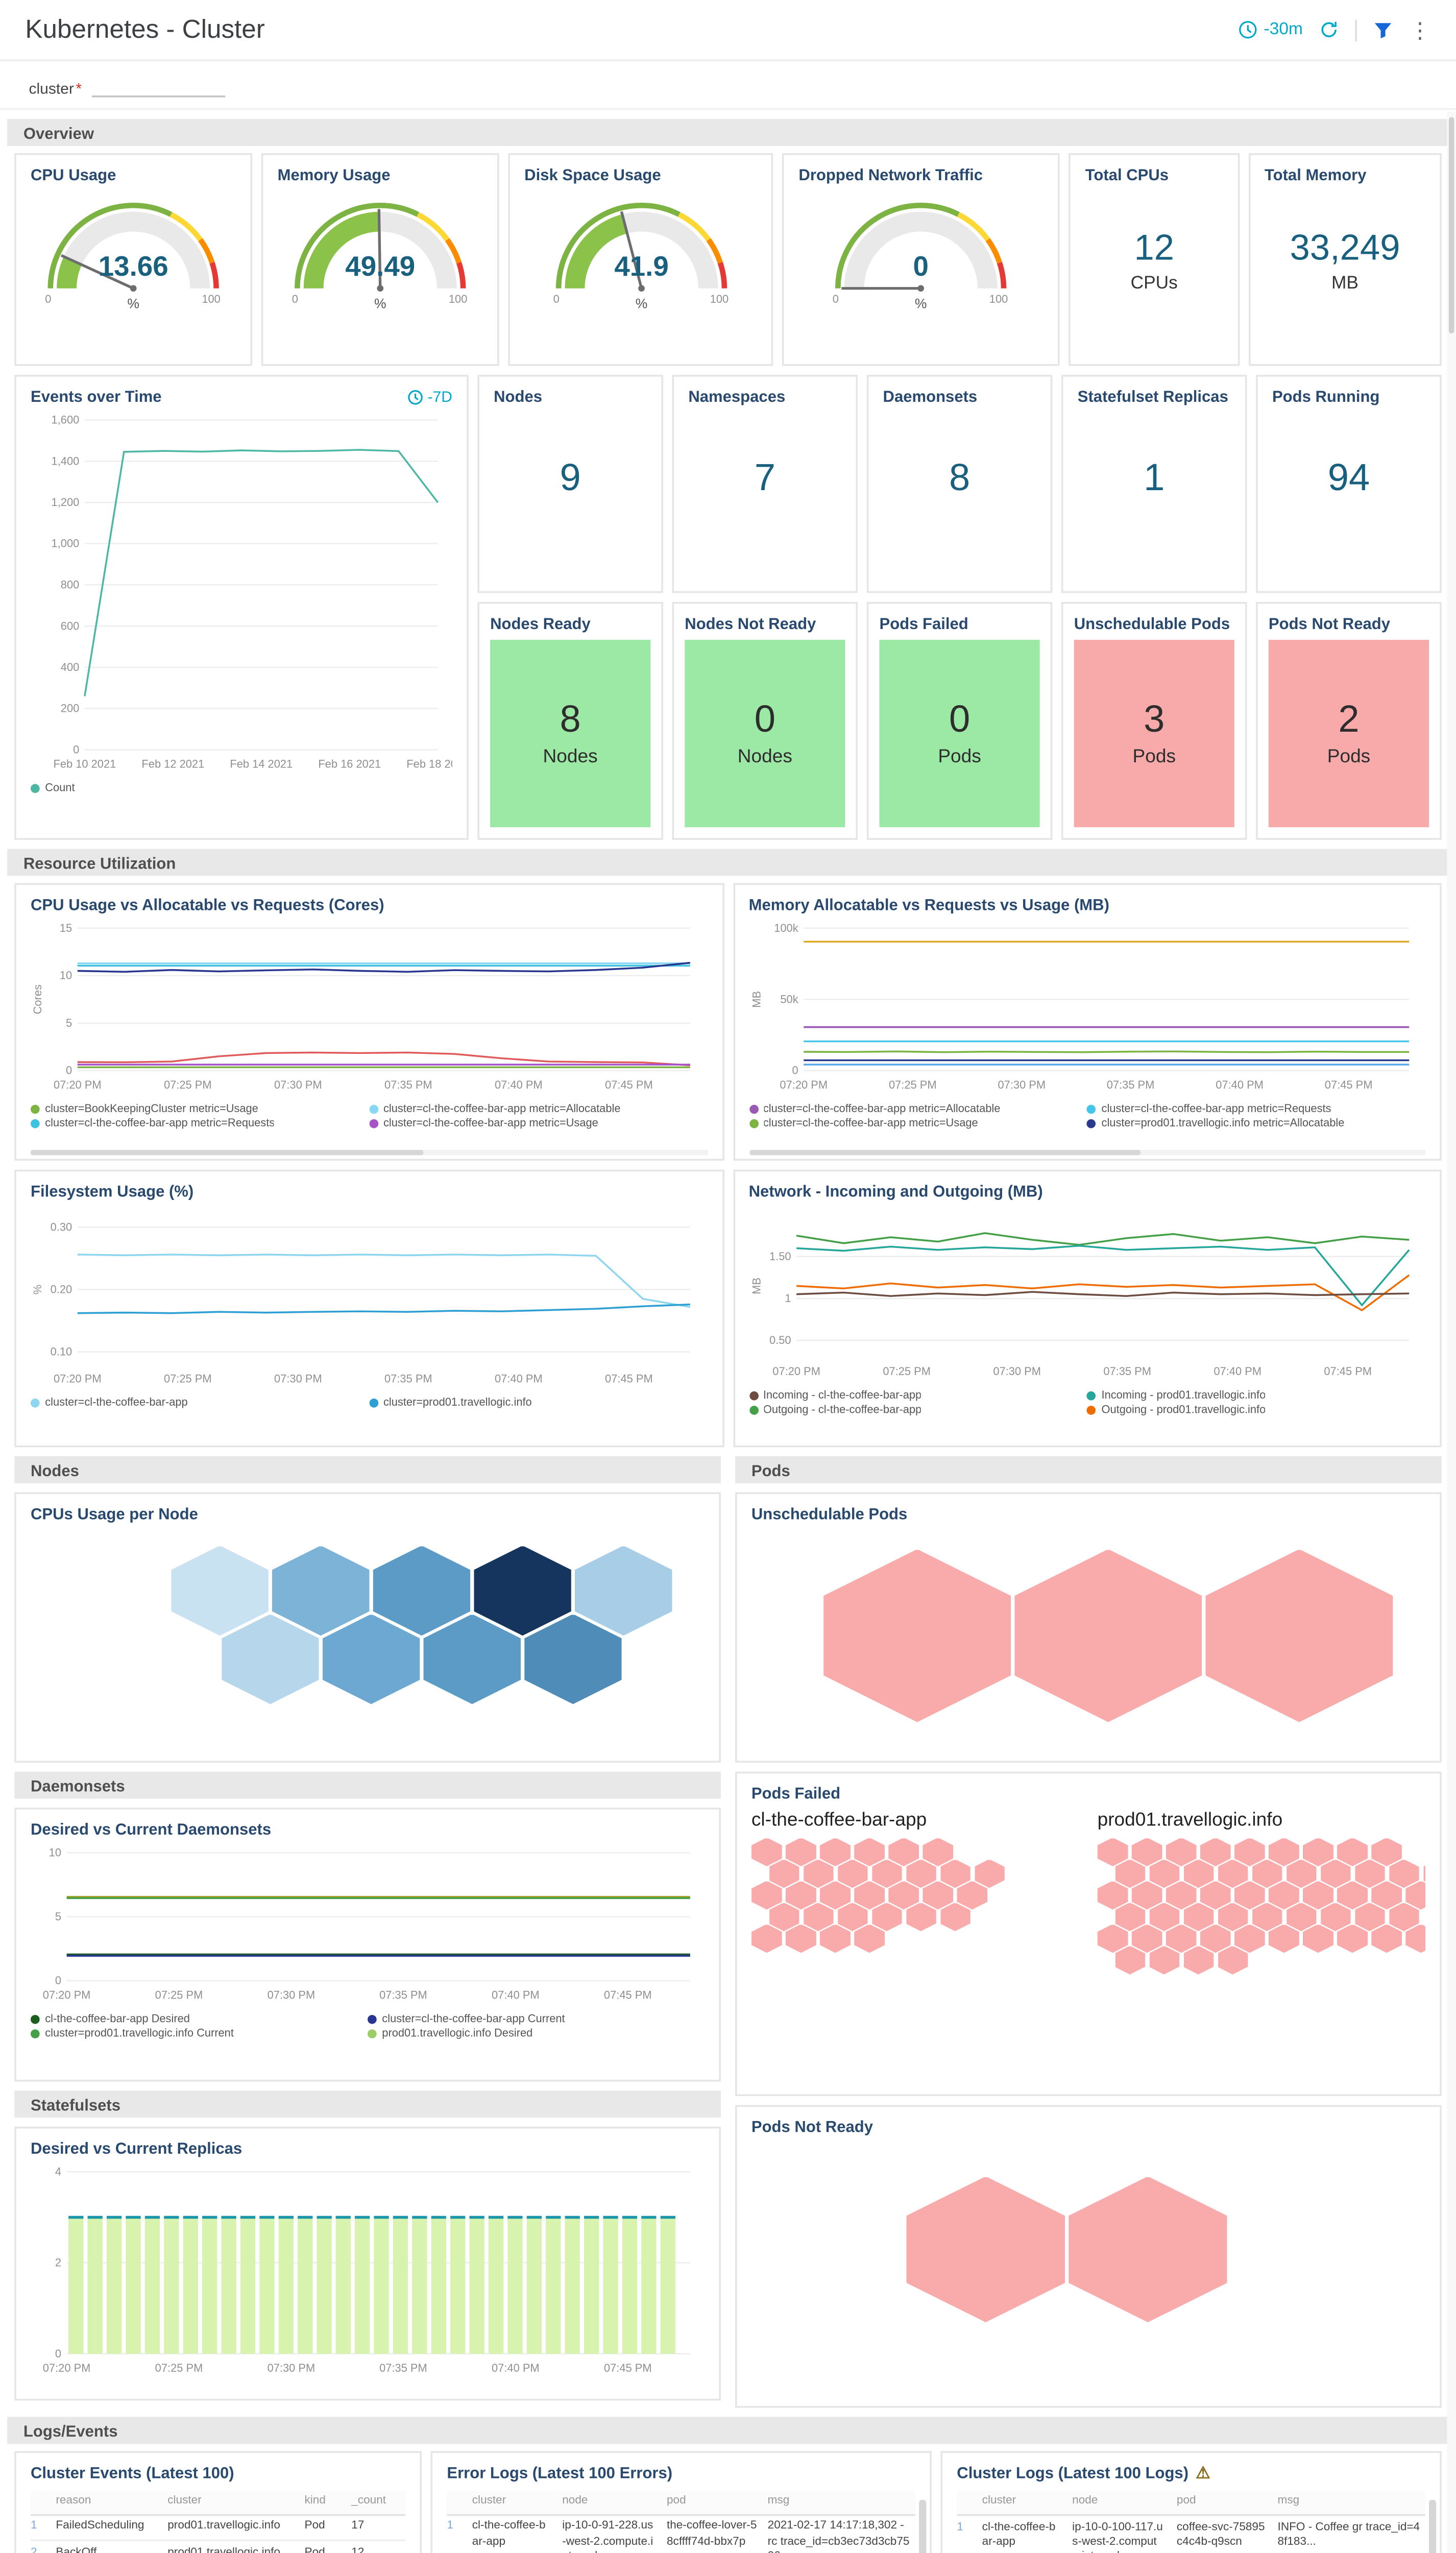  What do you see at coordinates (56, 787) in the screenshot?
I see `legend-item: Count` at bounding box center [56, 787].